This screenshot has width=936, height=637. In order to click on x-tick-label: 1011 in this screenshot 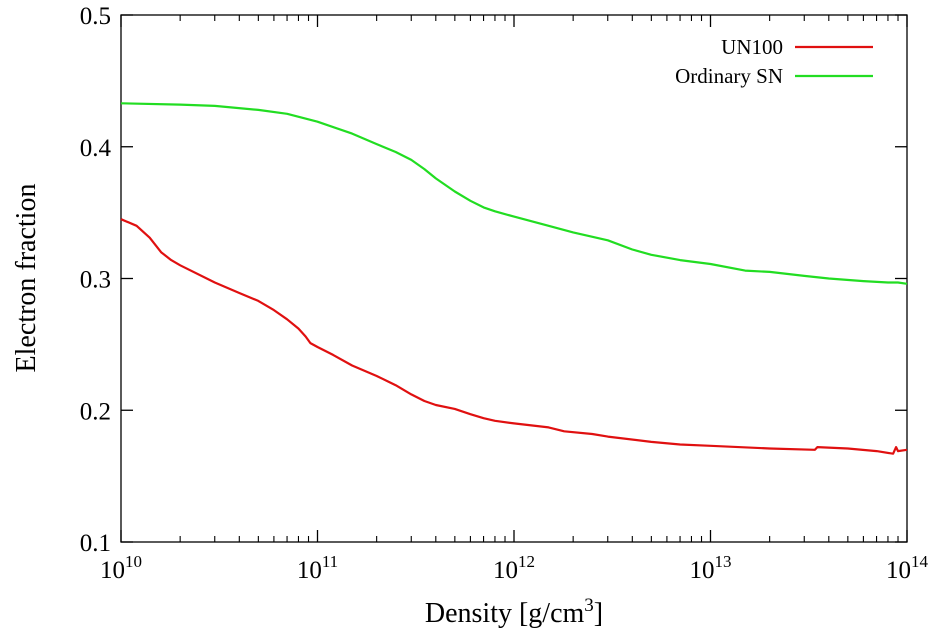, I will do `click(317, 568)`.